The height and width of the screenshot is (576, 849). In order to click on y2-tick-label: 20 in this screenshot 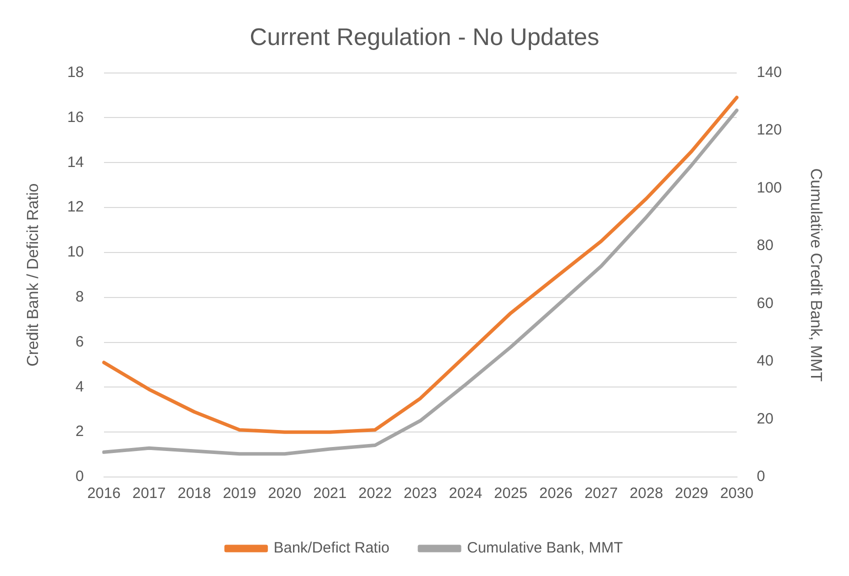, I will do `click(765, 419)`.